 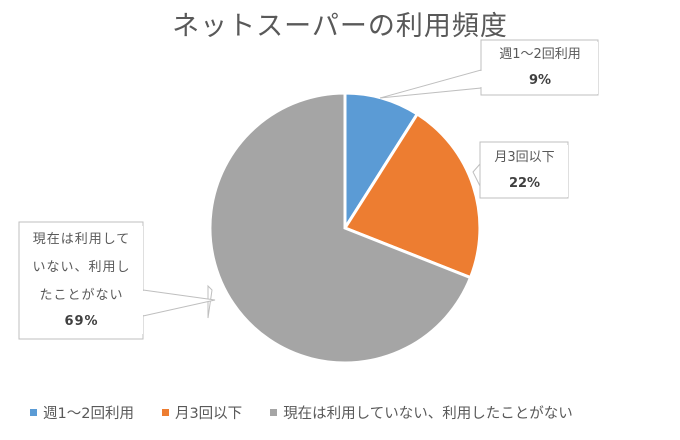 What do you see at coordinates (524, 171) in the screenshot?
I see `data-label-monthly: 月3回以下 22%` at bounding box center [524, 171].